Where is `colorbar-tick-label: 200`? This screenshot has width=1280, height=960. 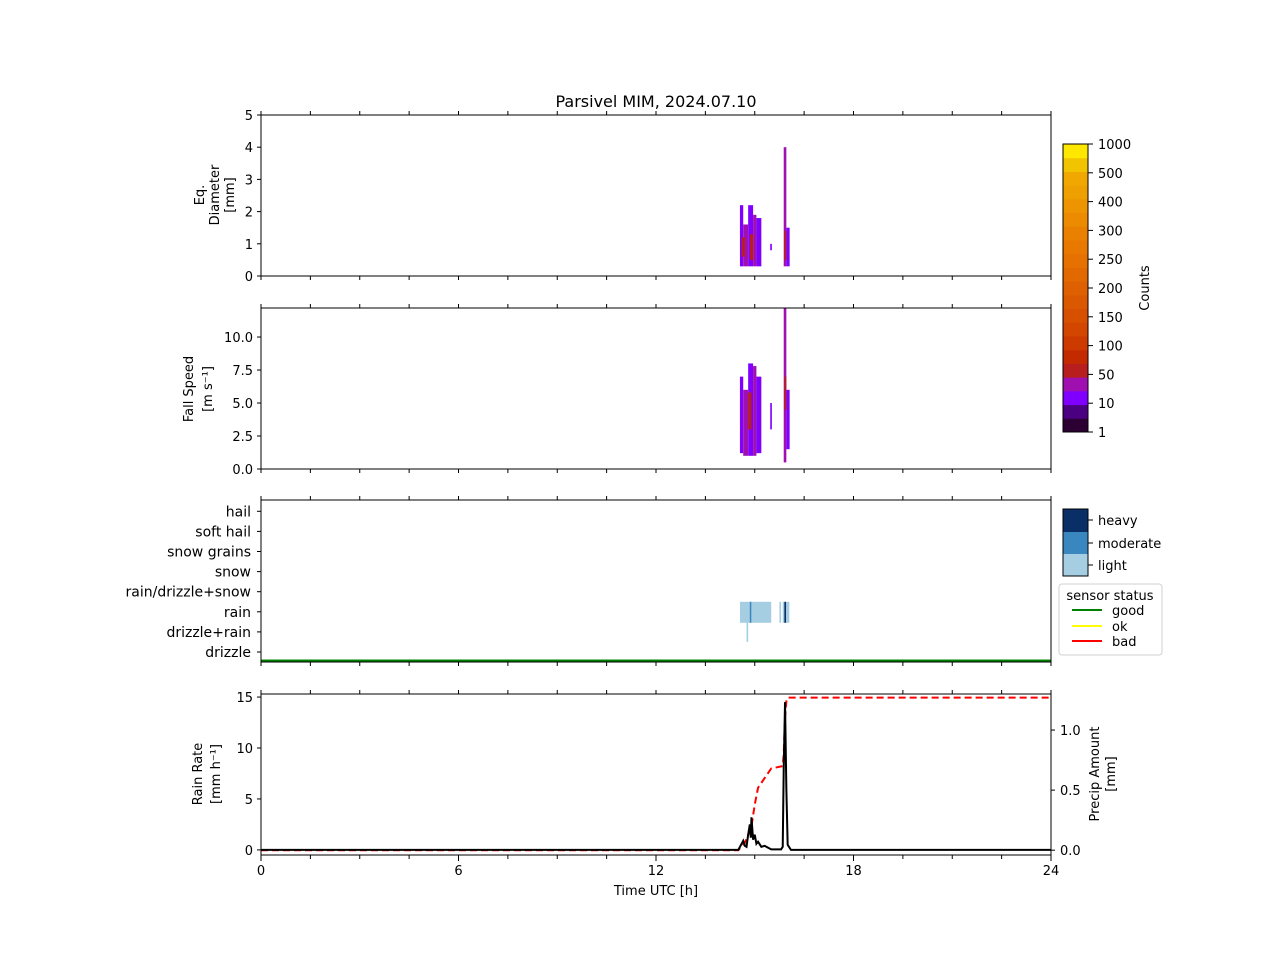
colorbar-tick-label: 200 is located at coordinates (1110, 289).